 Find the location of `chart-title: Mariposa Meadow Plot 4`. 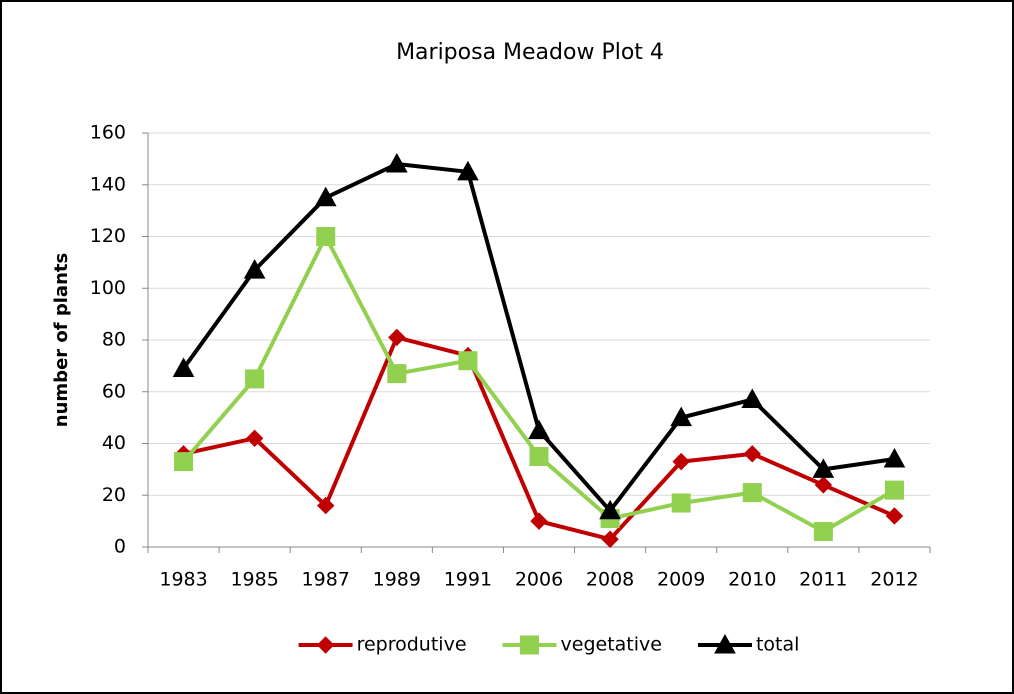

chart-title: Mariposa Meadow Plot 4 is located at coordinates (530, 52).